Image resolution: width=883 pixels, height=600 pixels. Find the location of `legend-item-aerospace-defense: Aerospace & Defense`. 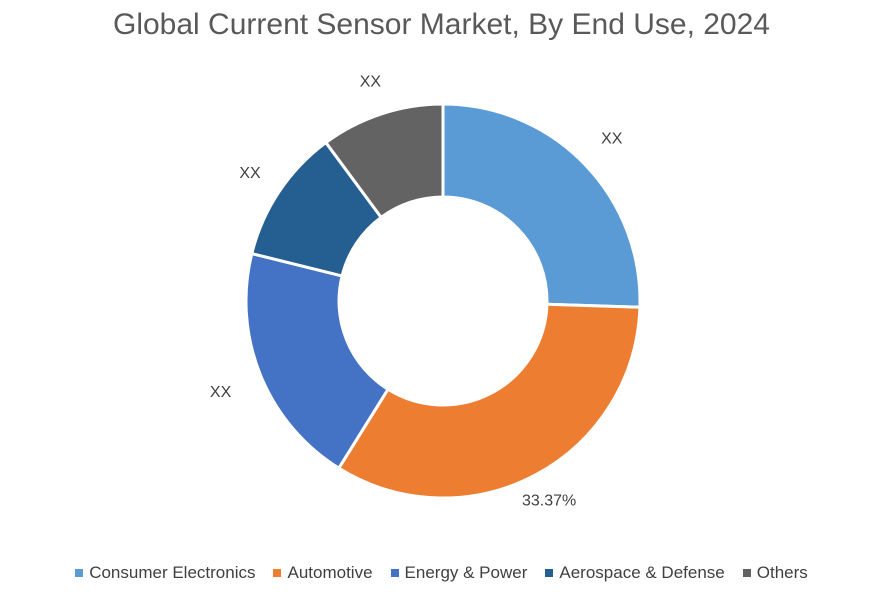

legend-item-aerospace-defense: Aerospace & Defense is located at coordinates (635, 573).